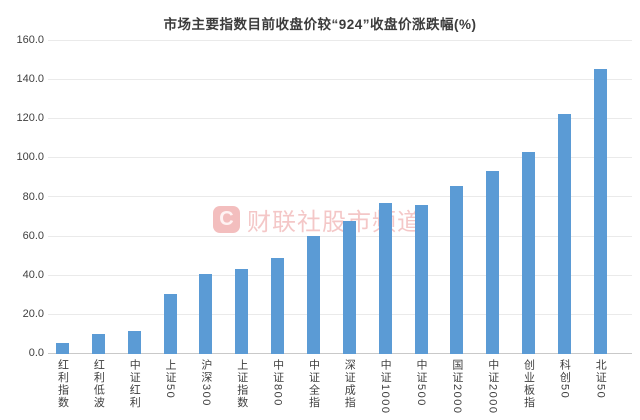 This screenshot has width=640, height=420. I want to click on y-axis-tick-label: 160.0, so click(30, 40).